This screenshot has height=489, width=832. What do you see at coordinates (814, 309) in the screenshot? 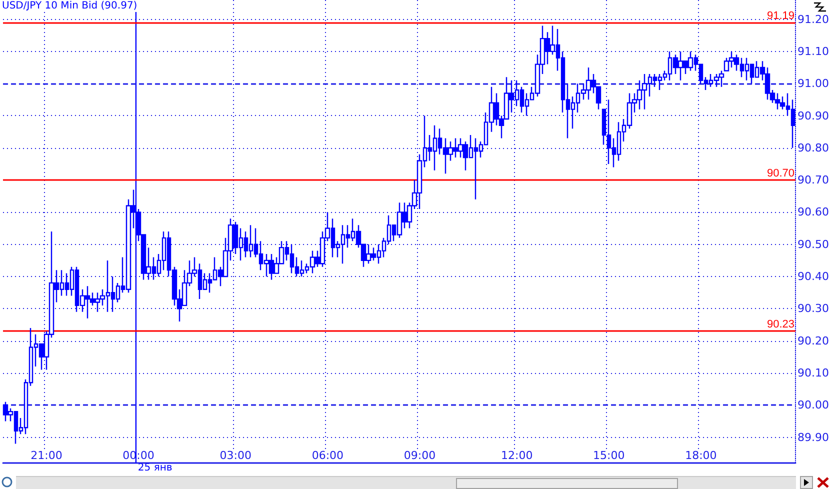
I see `y-tick-label: 90.30` at bounding box center [814, 309].